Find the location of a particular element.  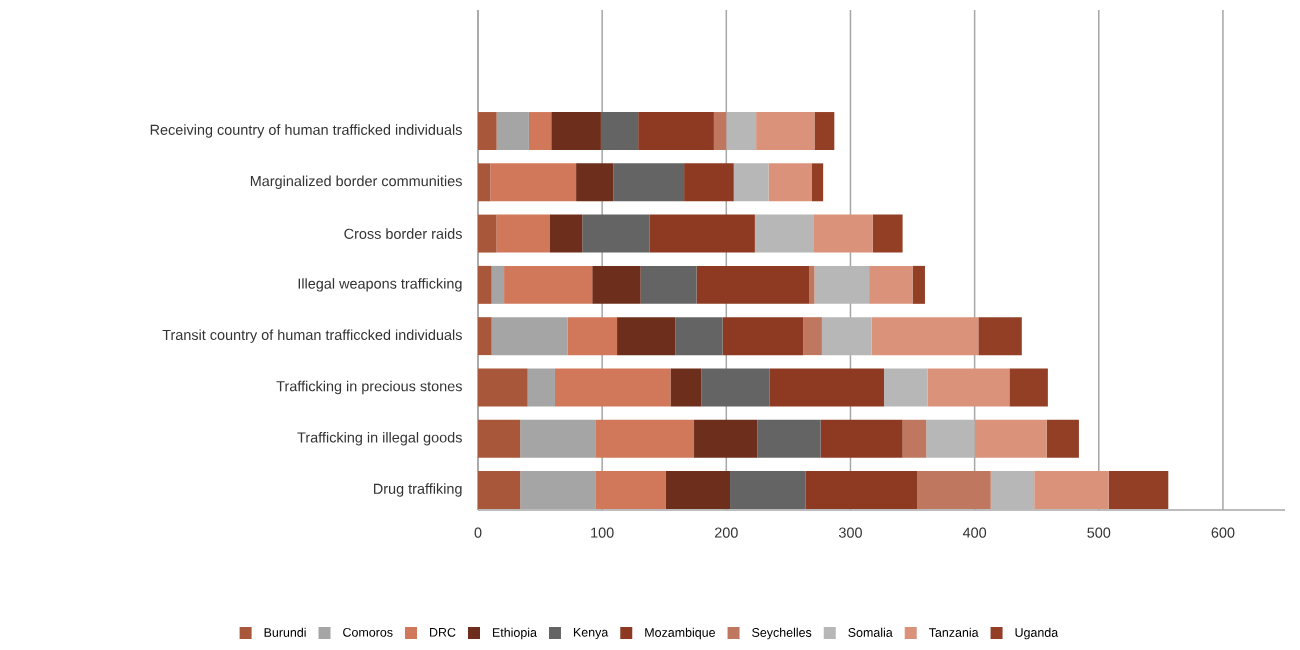

x-tick-label: 200 is located at coordinates (726, 532).